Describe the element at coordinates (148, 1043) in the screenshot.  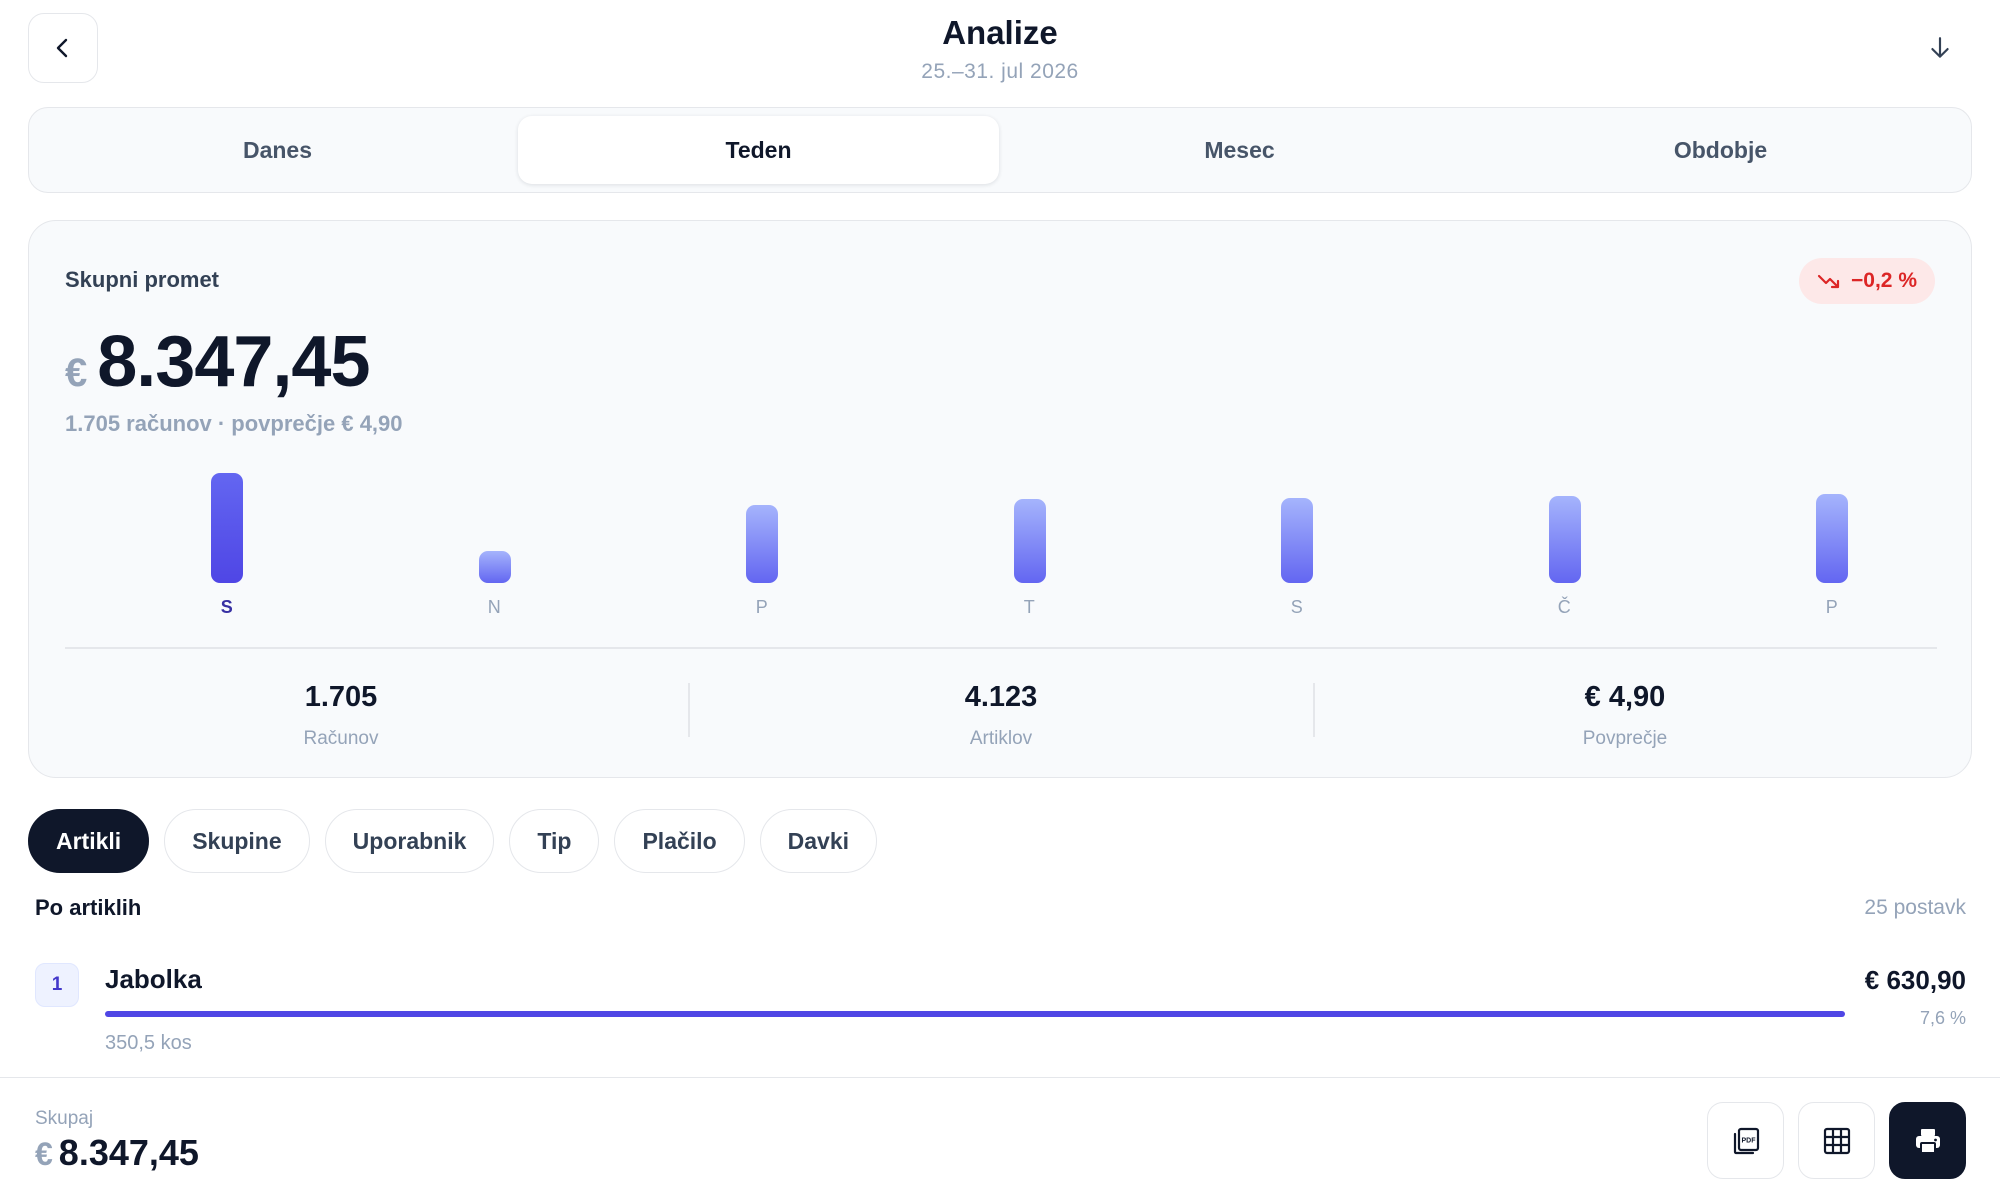
I see `item-quantity: 350,5 kos` at that location.